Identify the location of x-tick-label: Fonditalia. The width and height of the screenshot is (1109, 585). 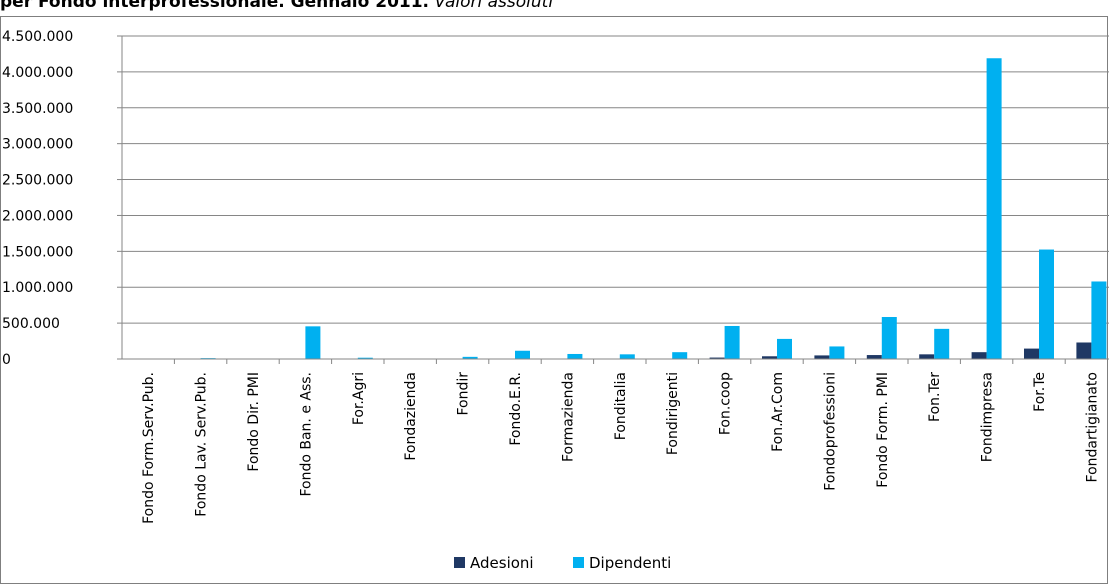
(621, 406).